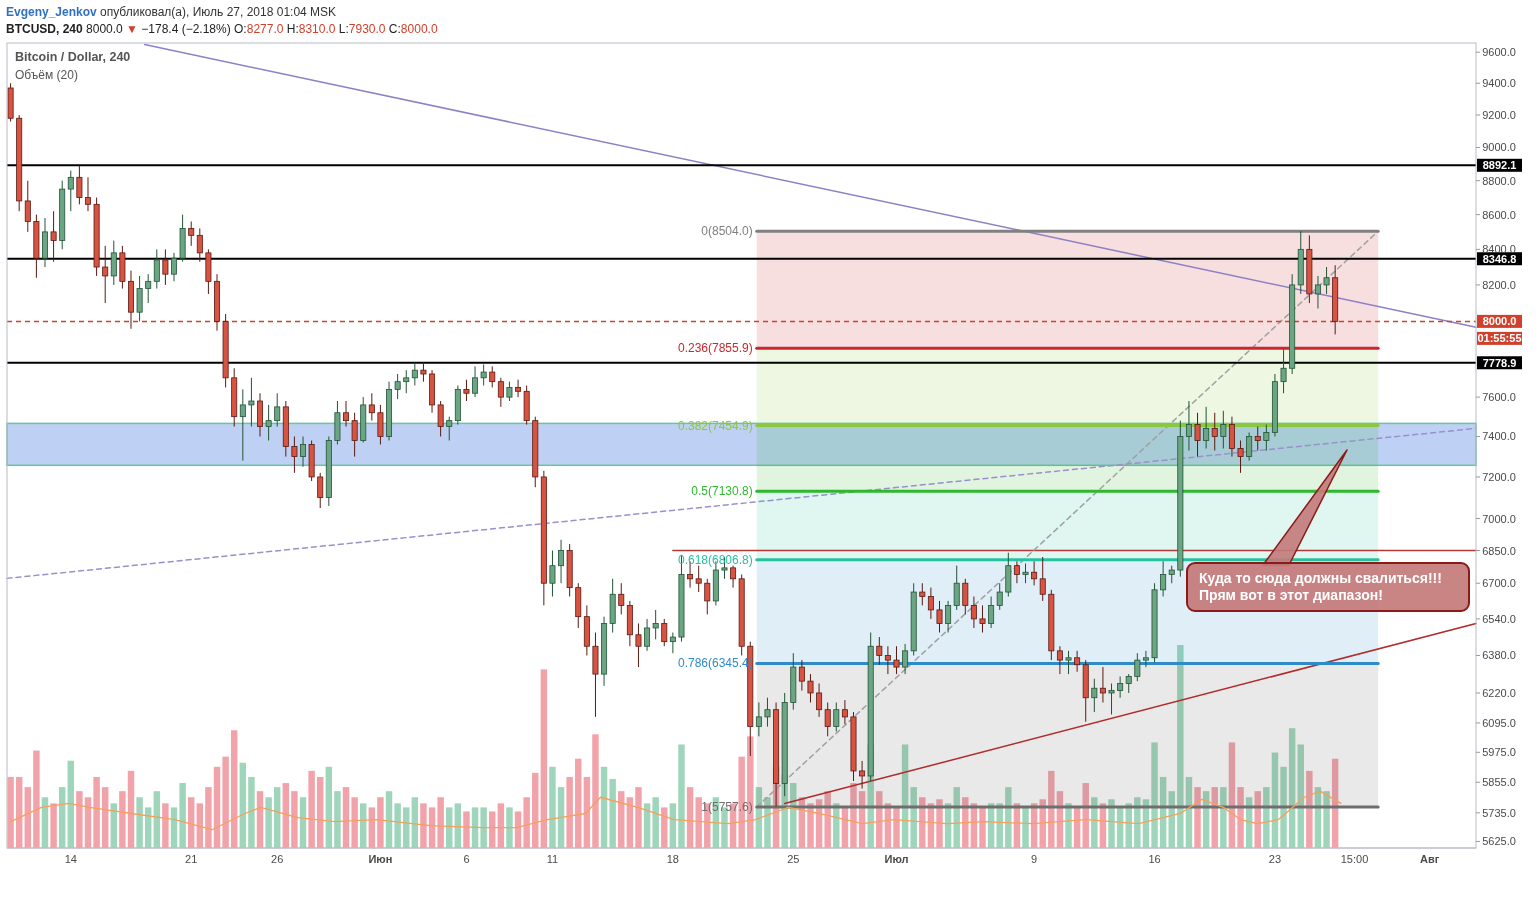 This screenshot has height=904, width=1536. Describe the element at coordinates (1499, 812) in the screenshot. I see `y-tick-label: 5735.0` at that location.